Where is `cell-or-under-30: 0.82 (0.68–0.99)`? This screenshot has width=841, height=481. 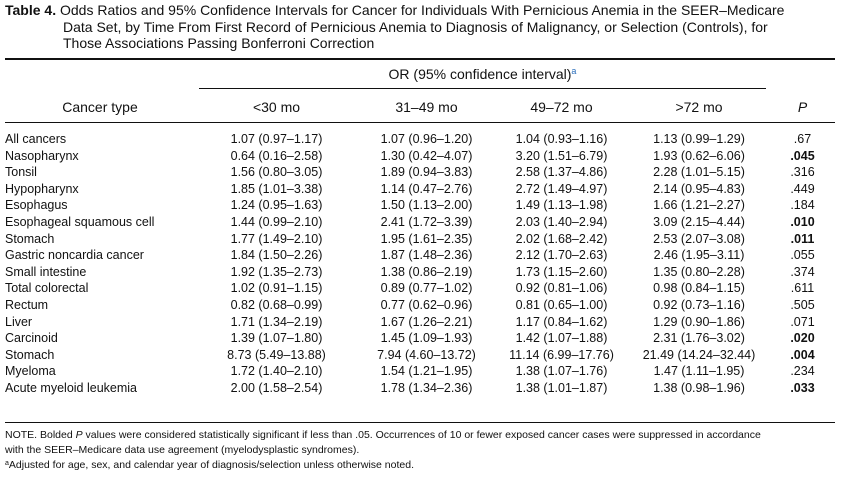
cell-or-under-30: 0.82 (0.68–0.99) is located at coordinates (276, 304).